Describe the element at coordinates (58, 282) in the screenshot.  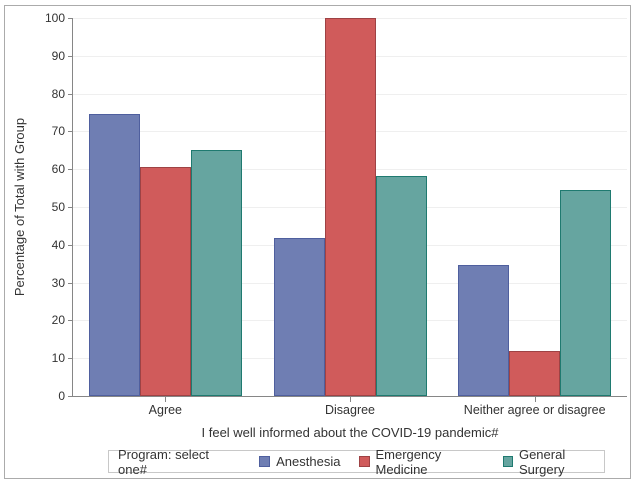
I see `y-tick-label: 30` at that location.